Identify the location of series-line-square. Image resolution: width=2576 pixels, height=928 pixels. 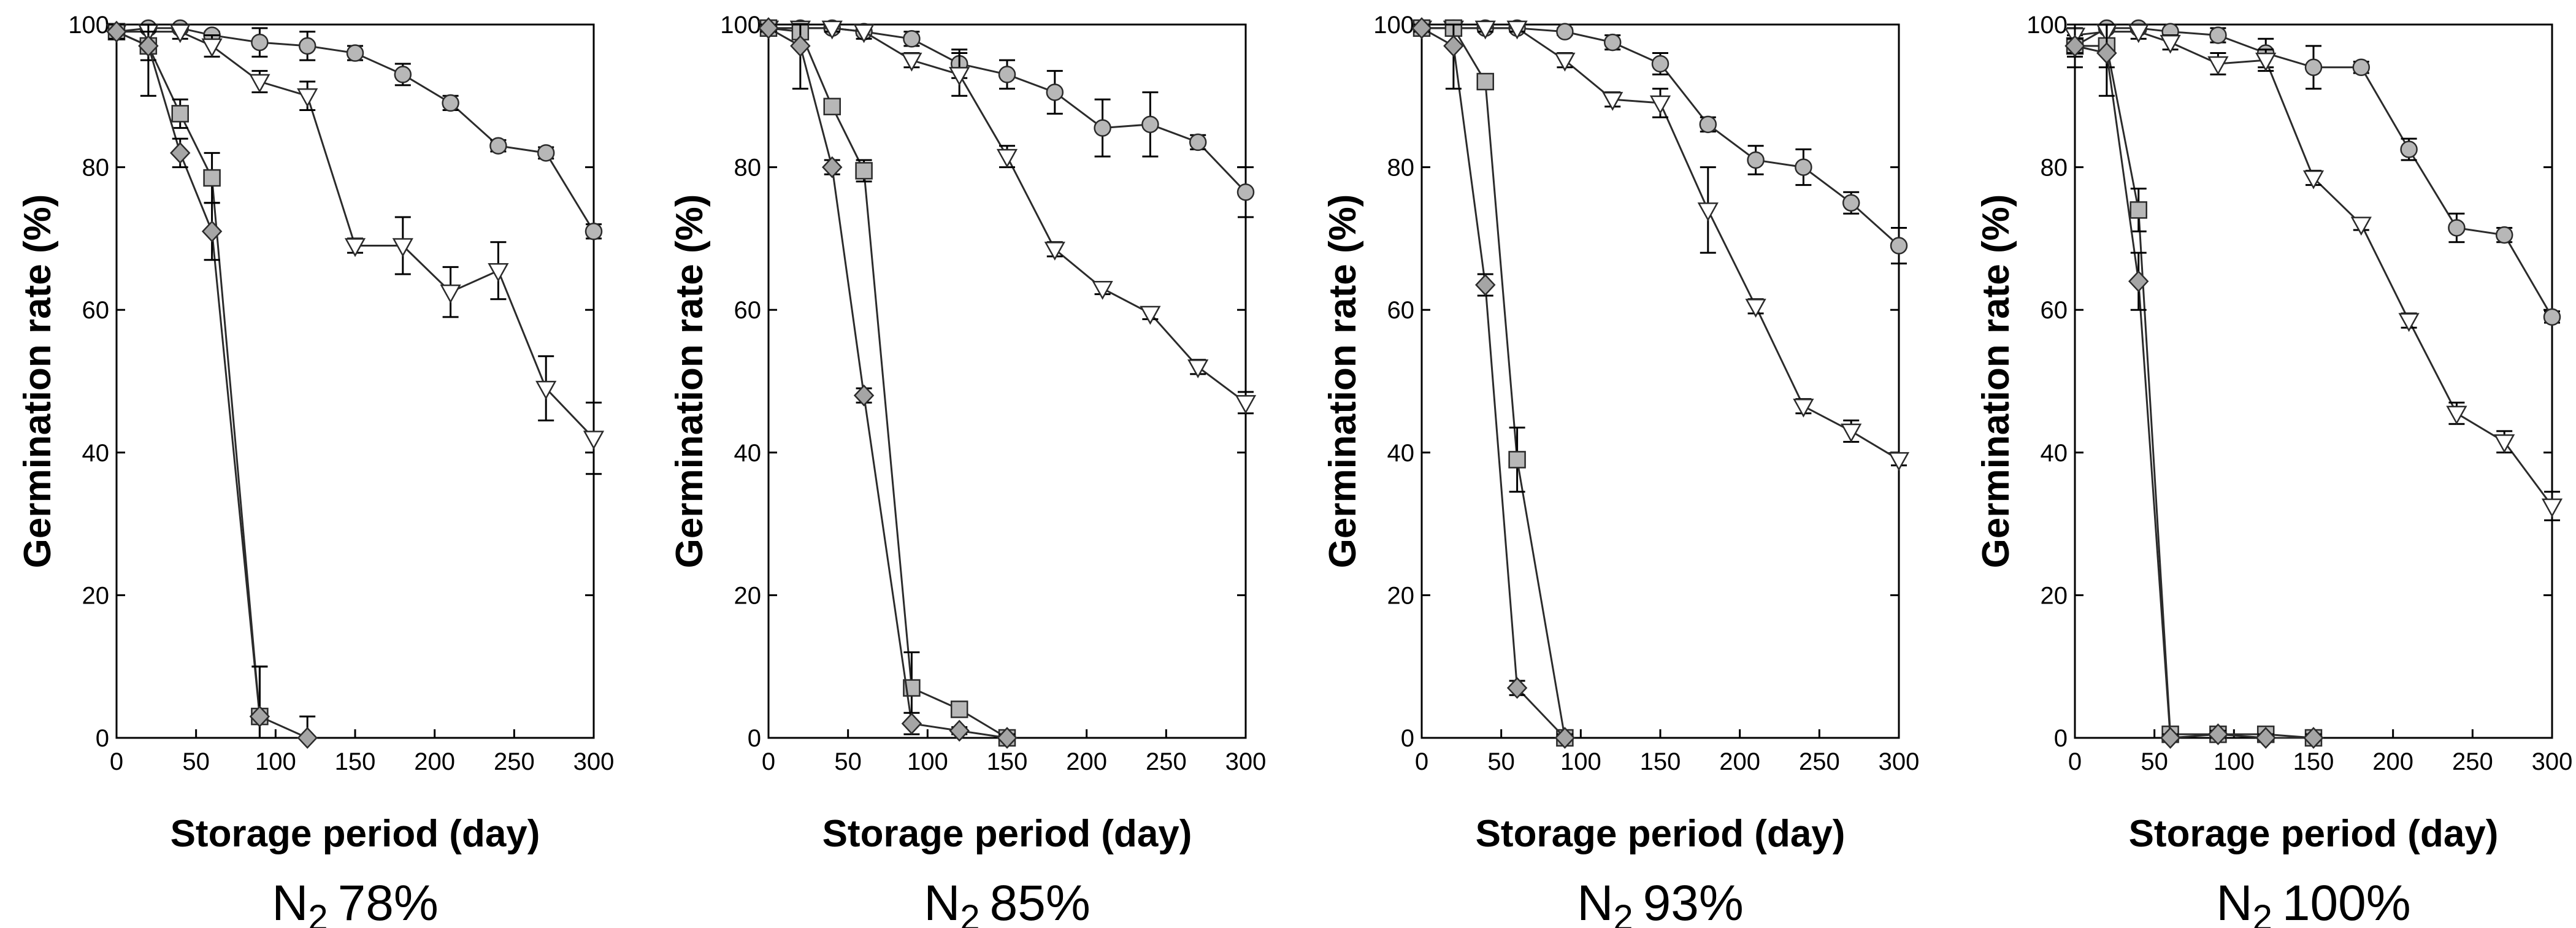
(888, 383).